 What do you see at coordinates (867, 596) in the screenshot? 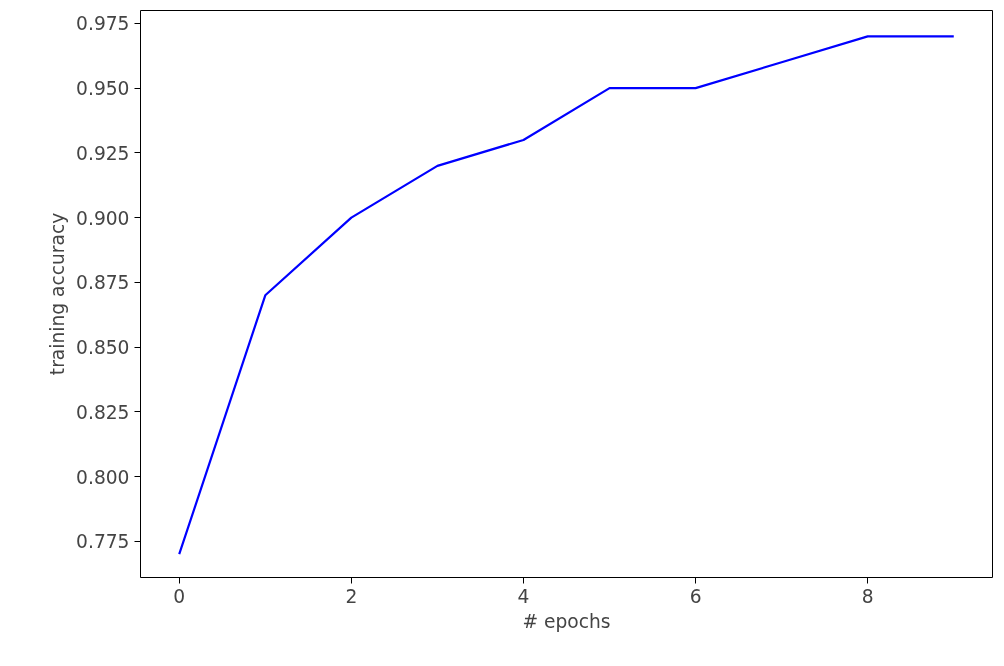
I see `x-tick-label: 8` at bounding box center [867, 596].